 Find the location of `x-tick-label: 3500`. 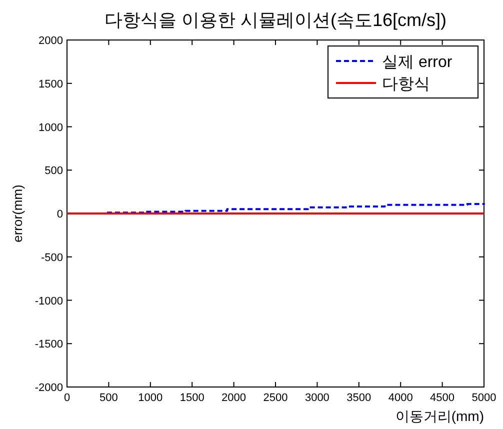

x-tick-label: 3500 is located at coordinates (359, 398).